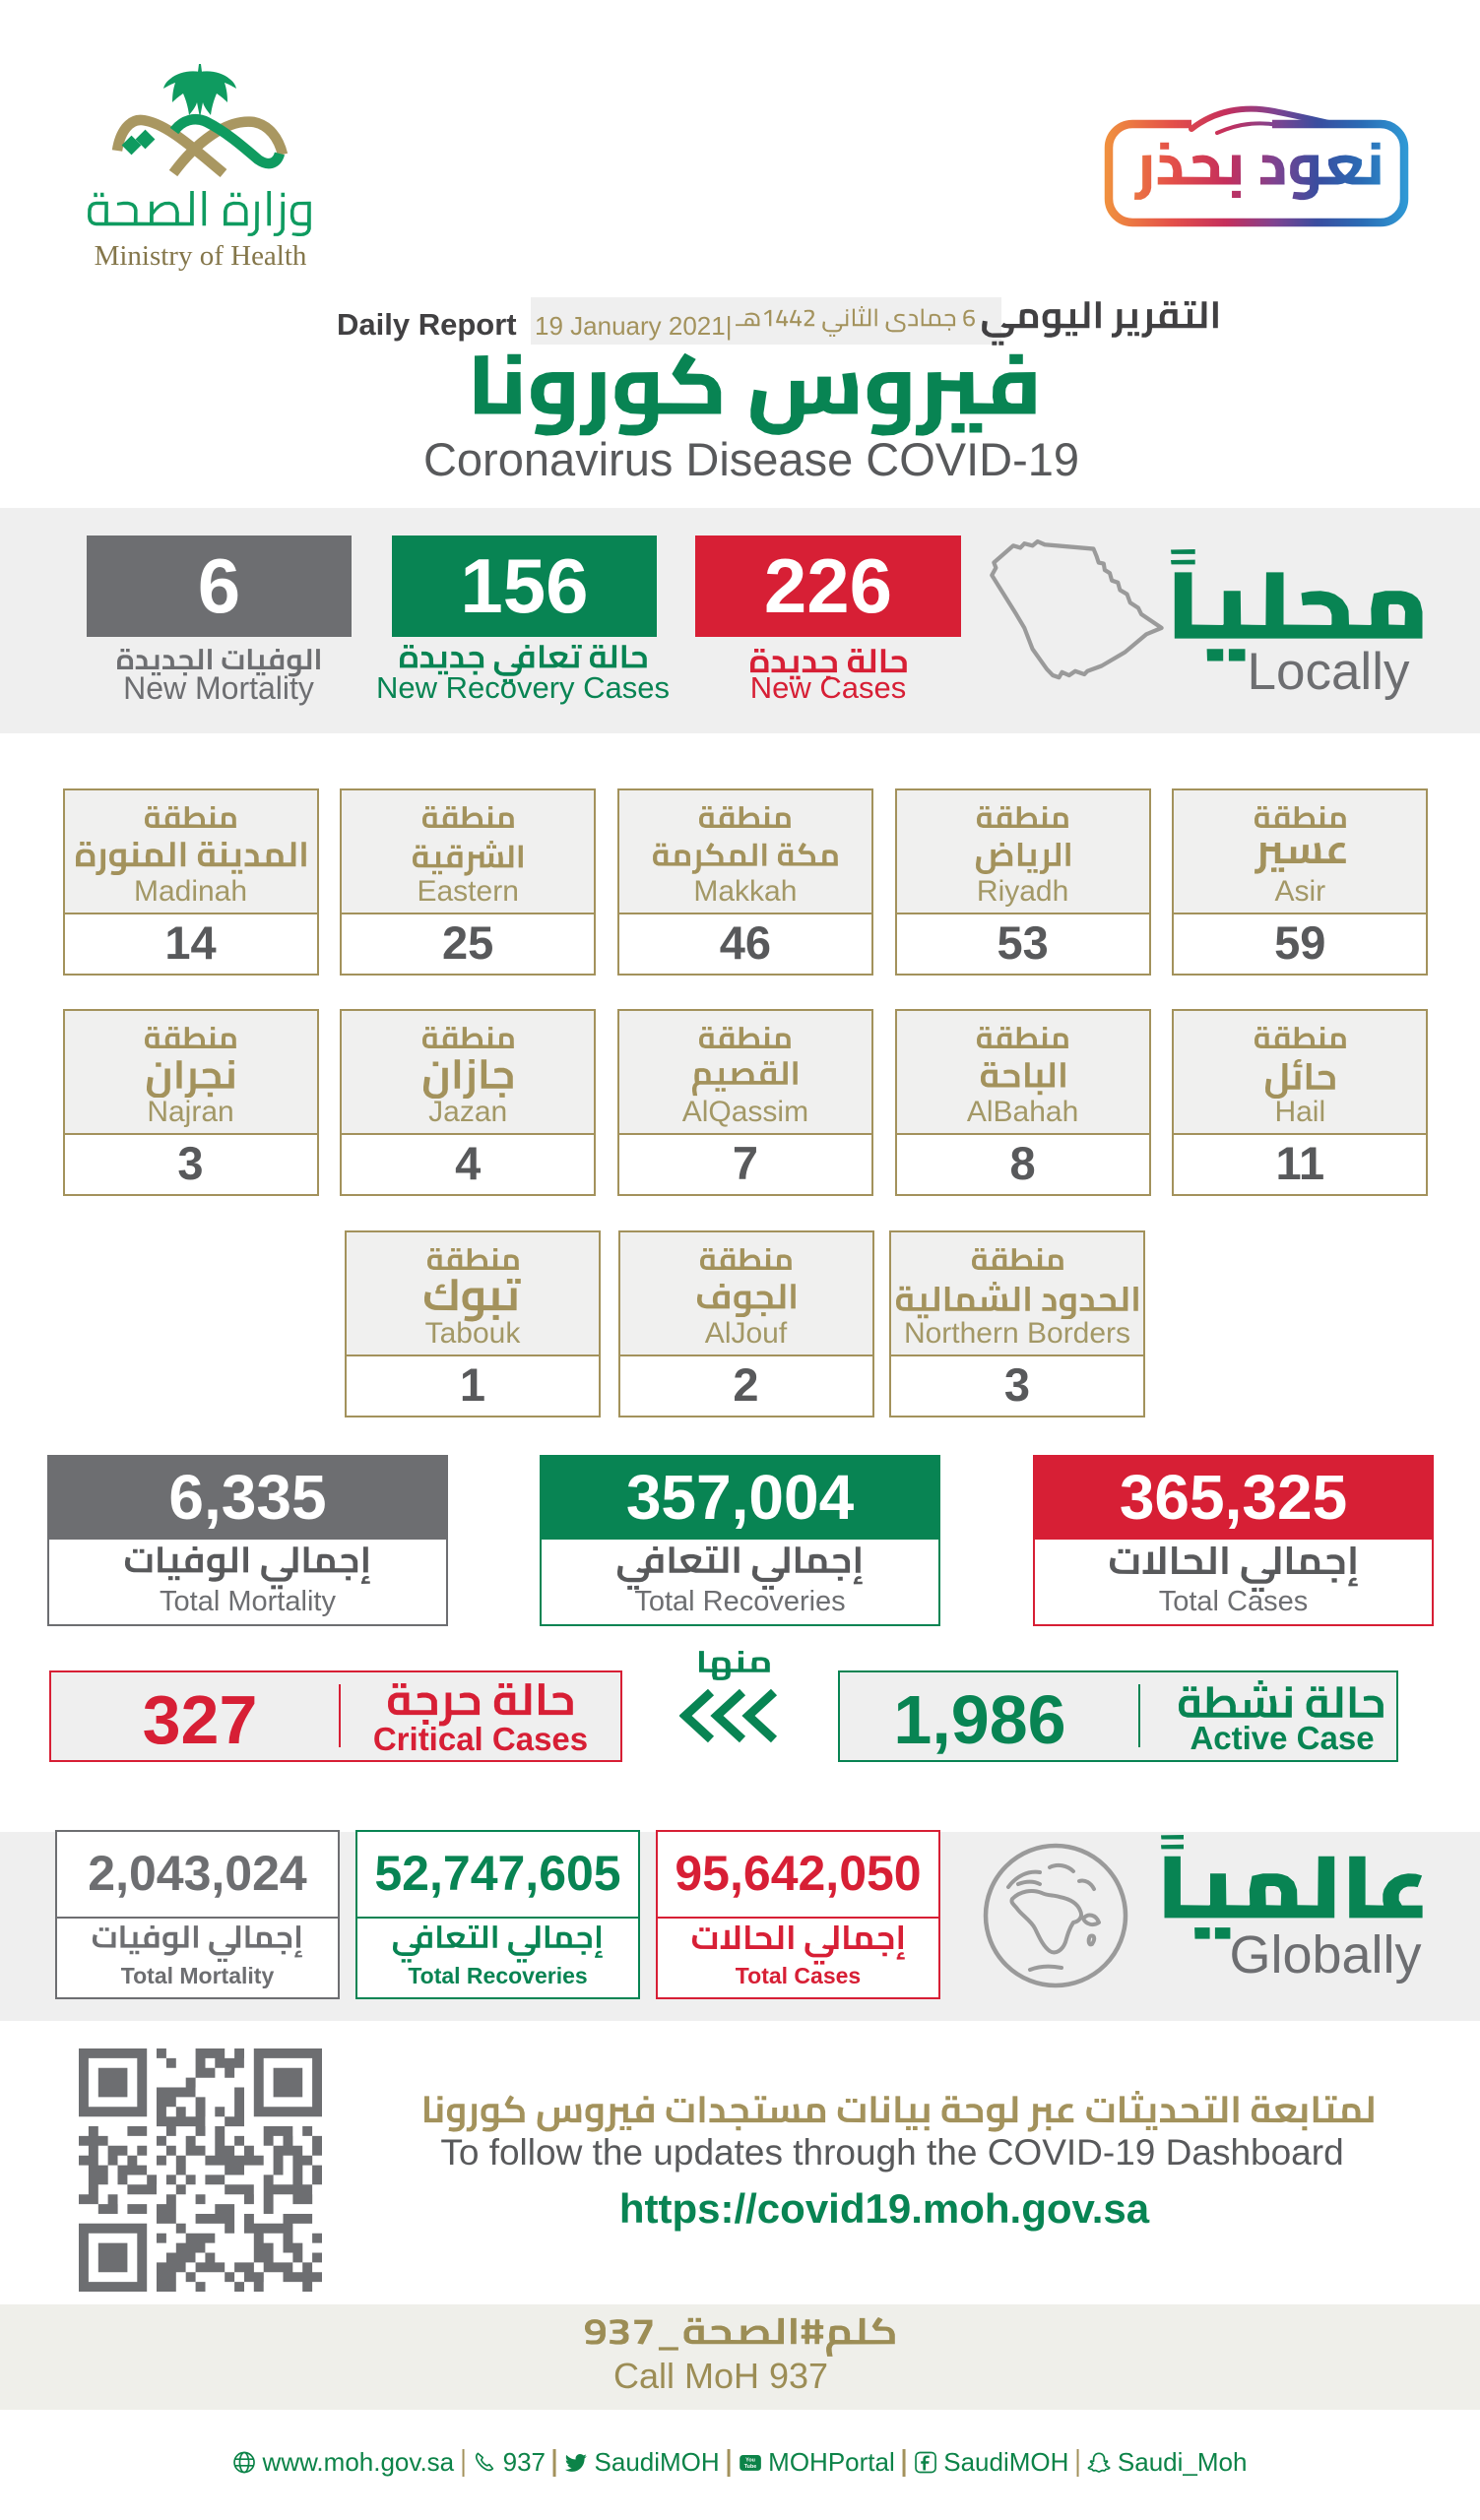 The height and width of the screenshot is (2520, 1480). Describe the element at coordinates (750, 2460) in the screenshot. I see `svg-text: You` at that location.